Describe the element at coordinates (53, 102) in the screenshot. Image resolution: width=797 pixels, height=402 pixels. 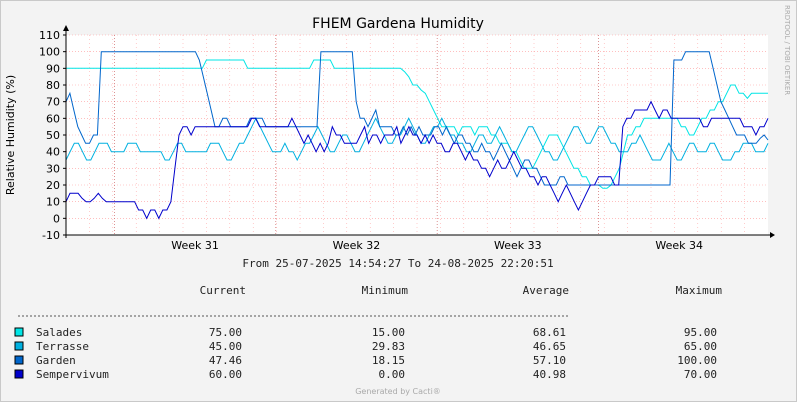
I see `y-tick-label: 70` at that location.